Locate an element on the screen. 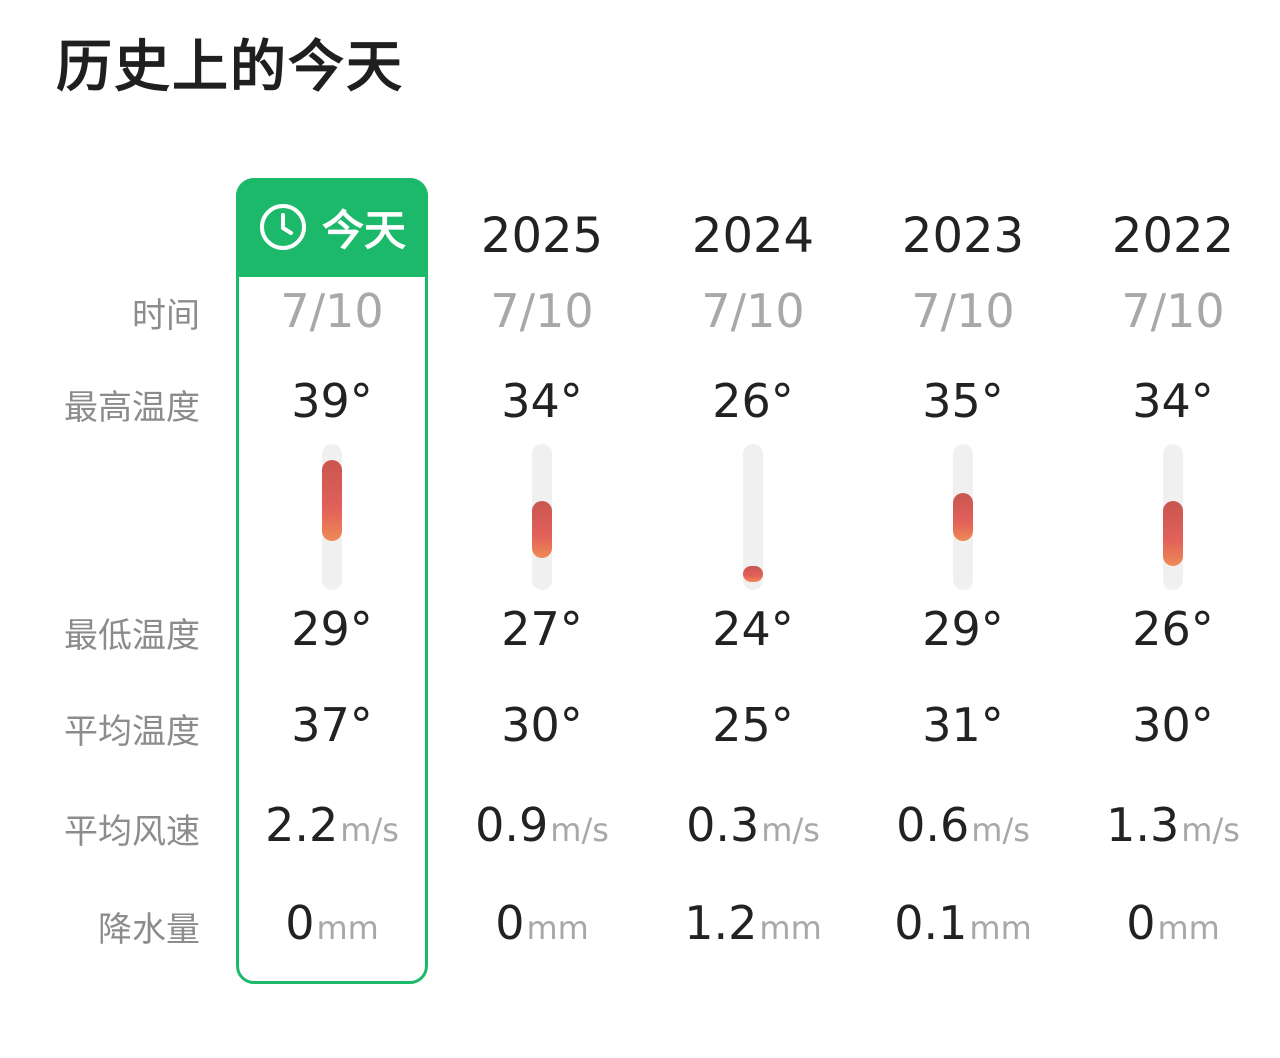 This screenshot has width=1280, height=1058. today-label: 今天 is located at coordinates (363, 230).